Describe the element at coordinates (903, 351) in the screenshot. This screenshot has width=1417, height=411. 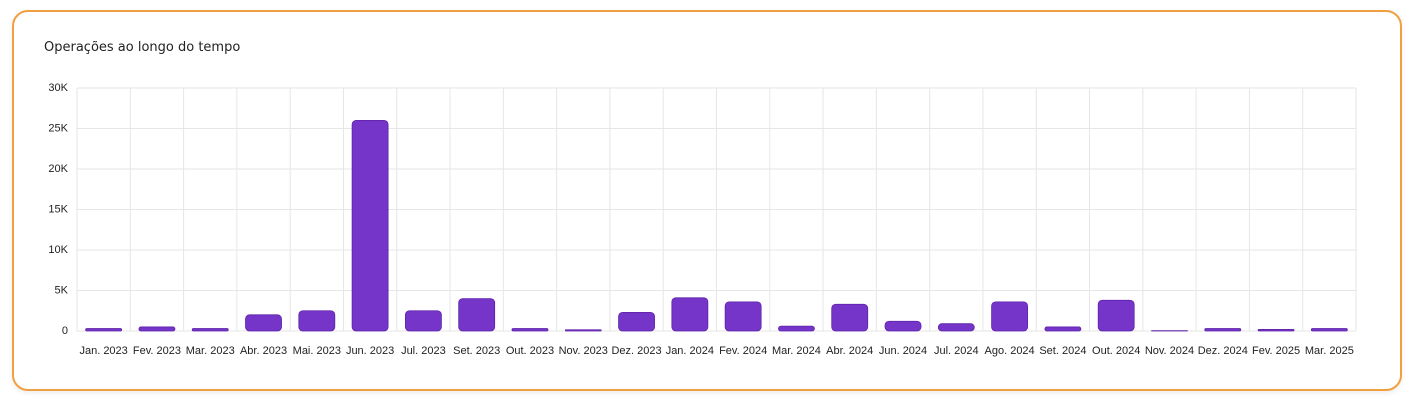
I see `x-tick-label: Jun. 2024` at that location.